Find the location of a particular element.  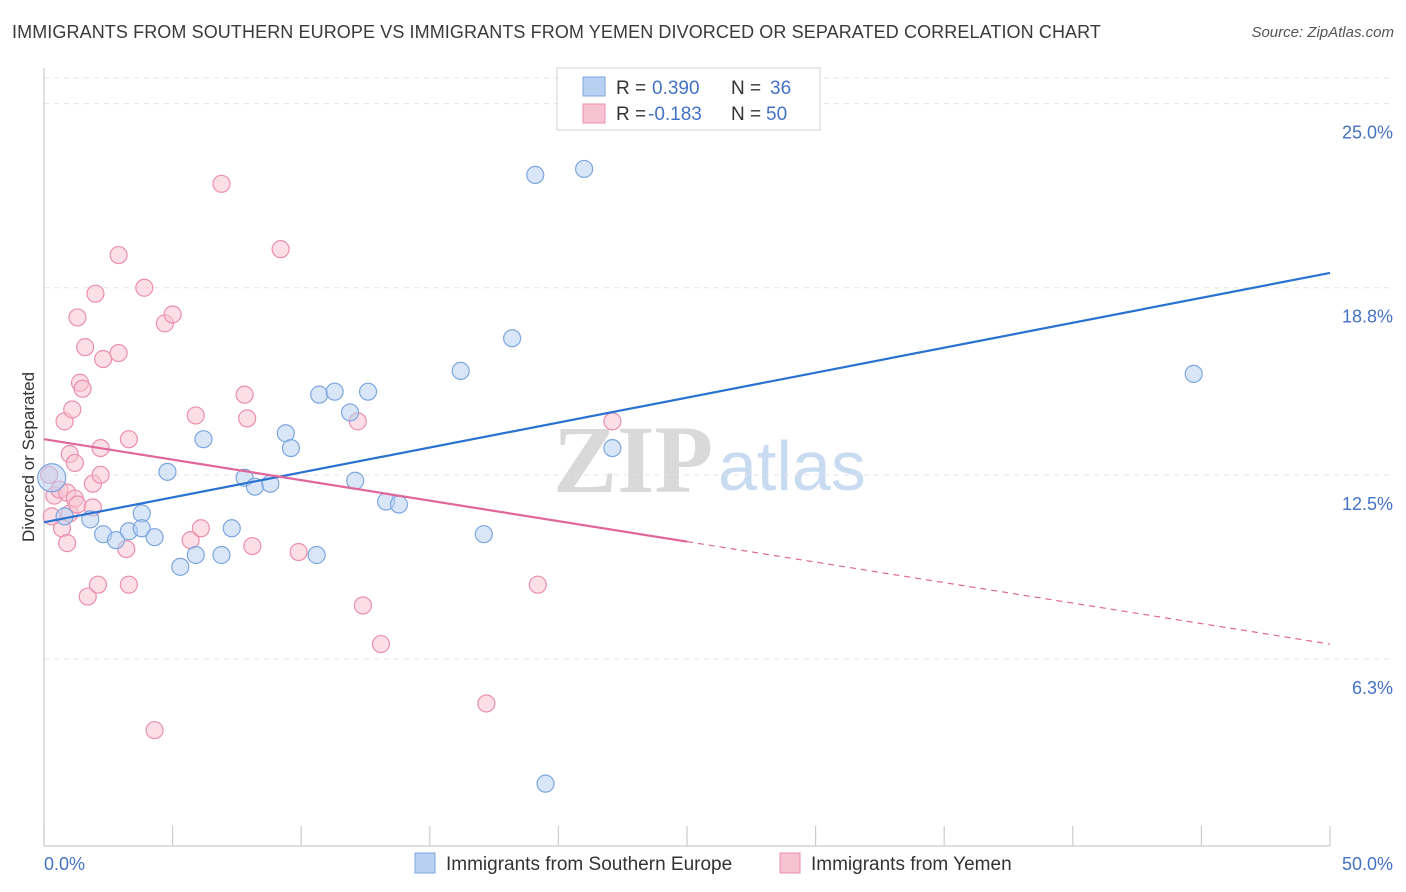

watermark-atlas: atlas is located at coordinates (792, 466).